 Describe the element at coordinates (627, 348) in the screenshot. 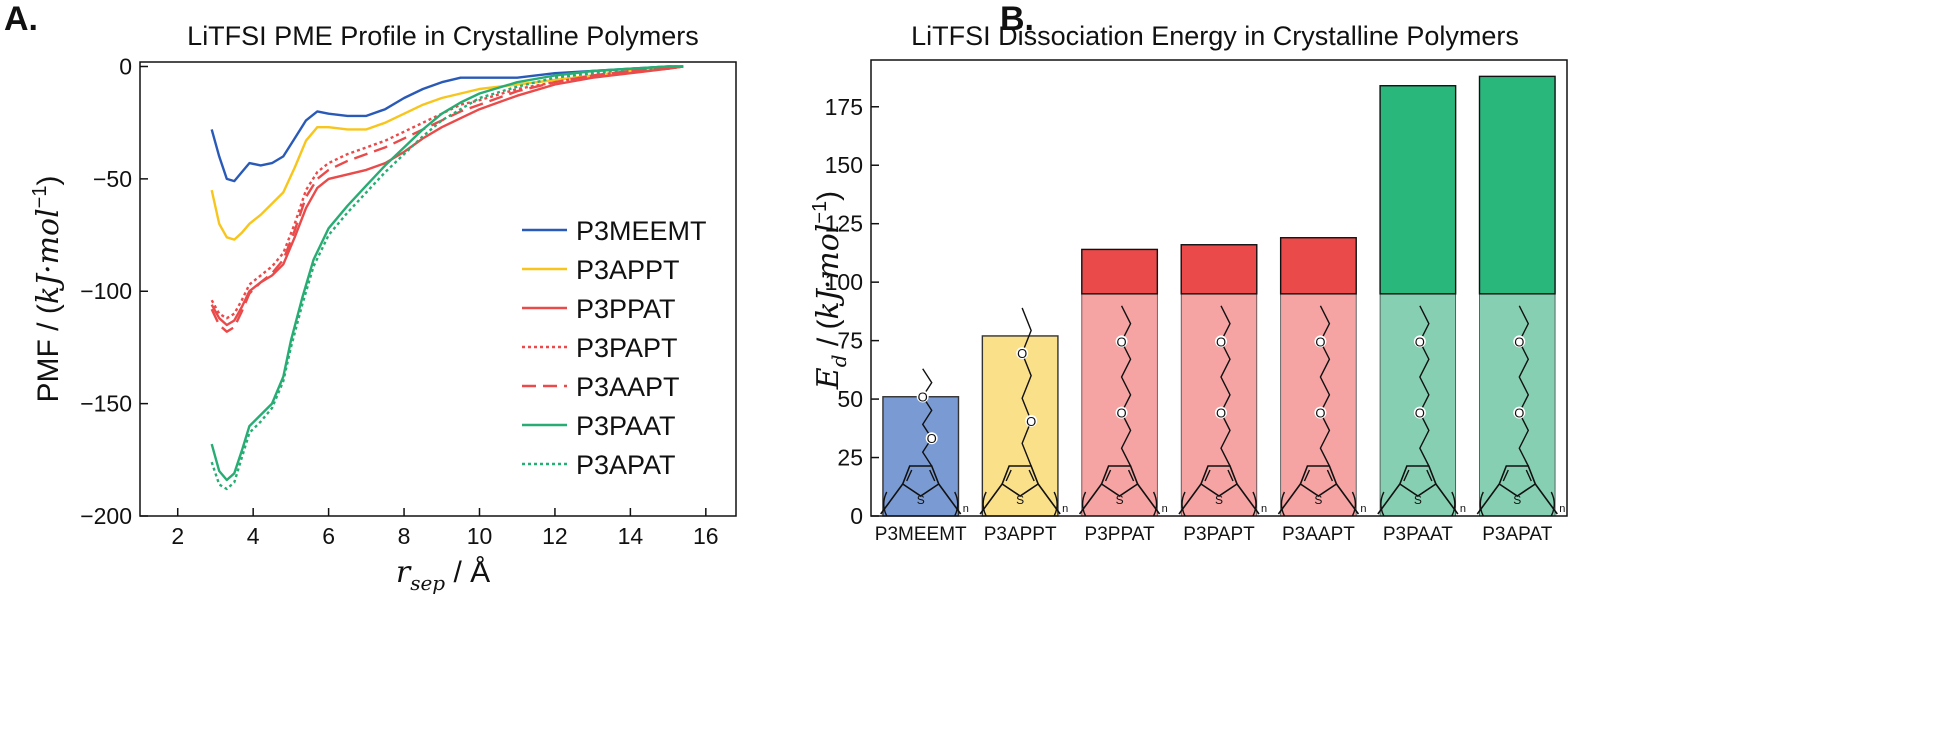

I see `legend-label: P3PAPT` at that location.